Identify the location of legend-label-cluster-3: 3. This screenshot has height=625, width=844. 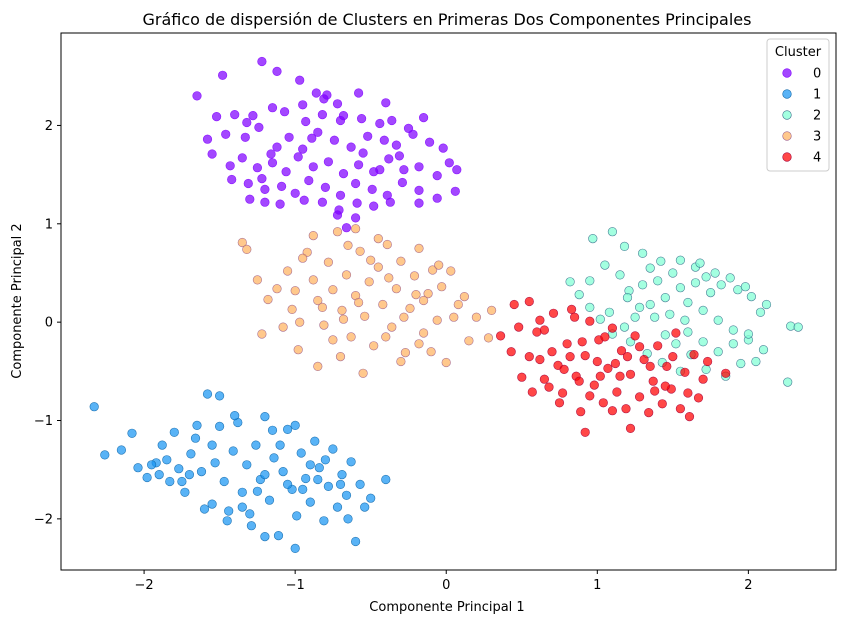
(817, 137).